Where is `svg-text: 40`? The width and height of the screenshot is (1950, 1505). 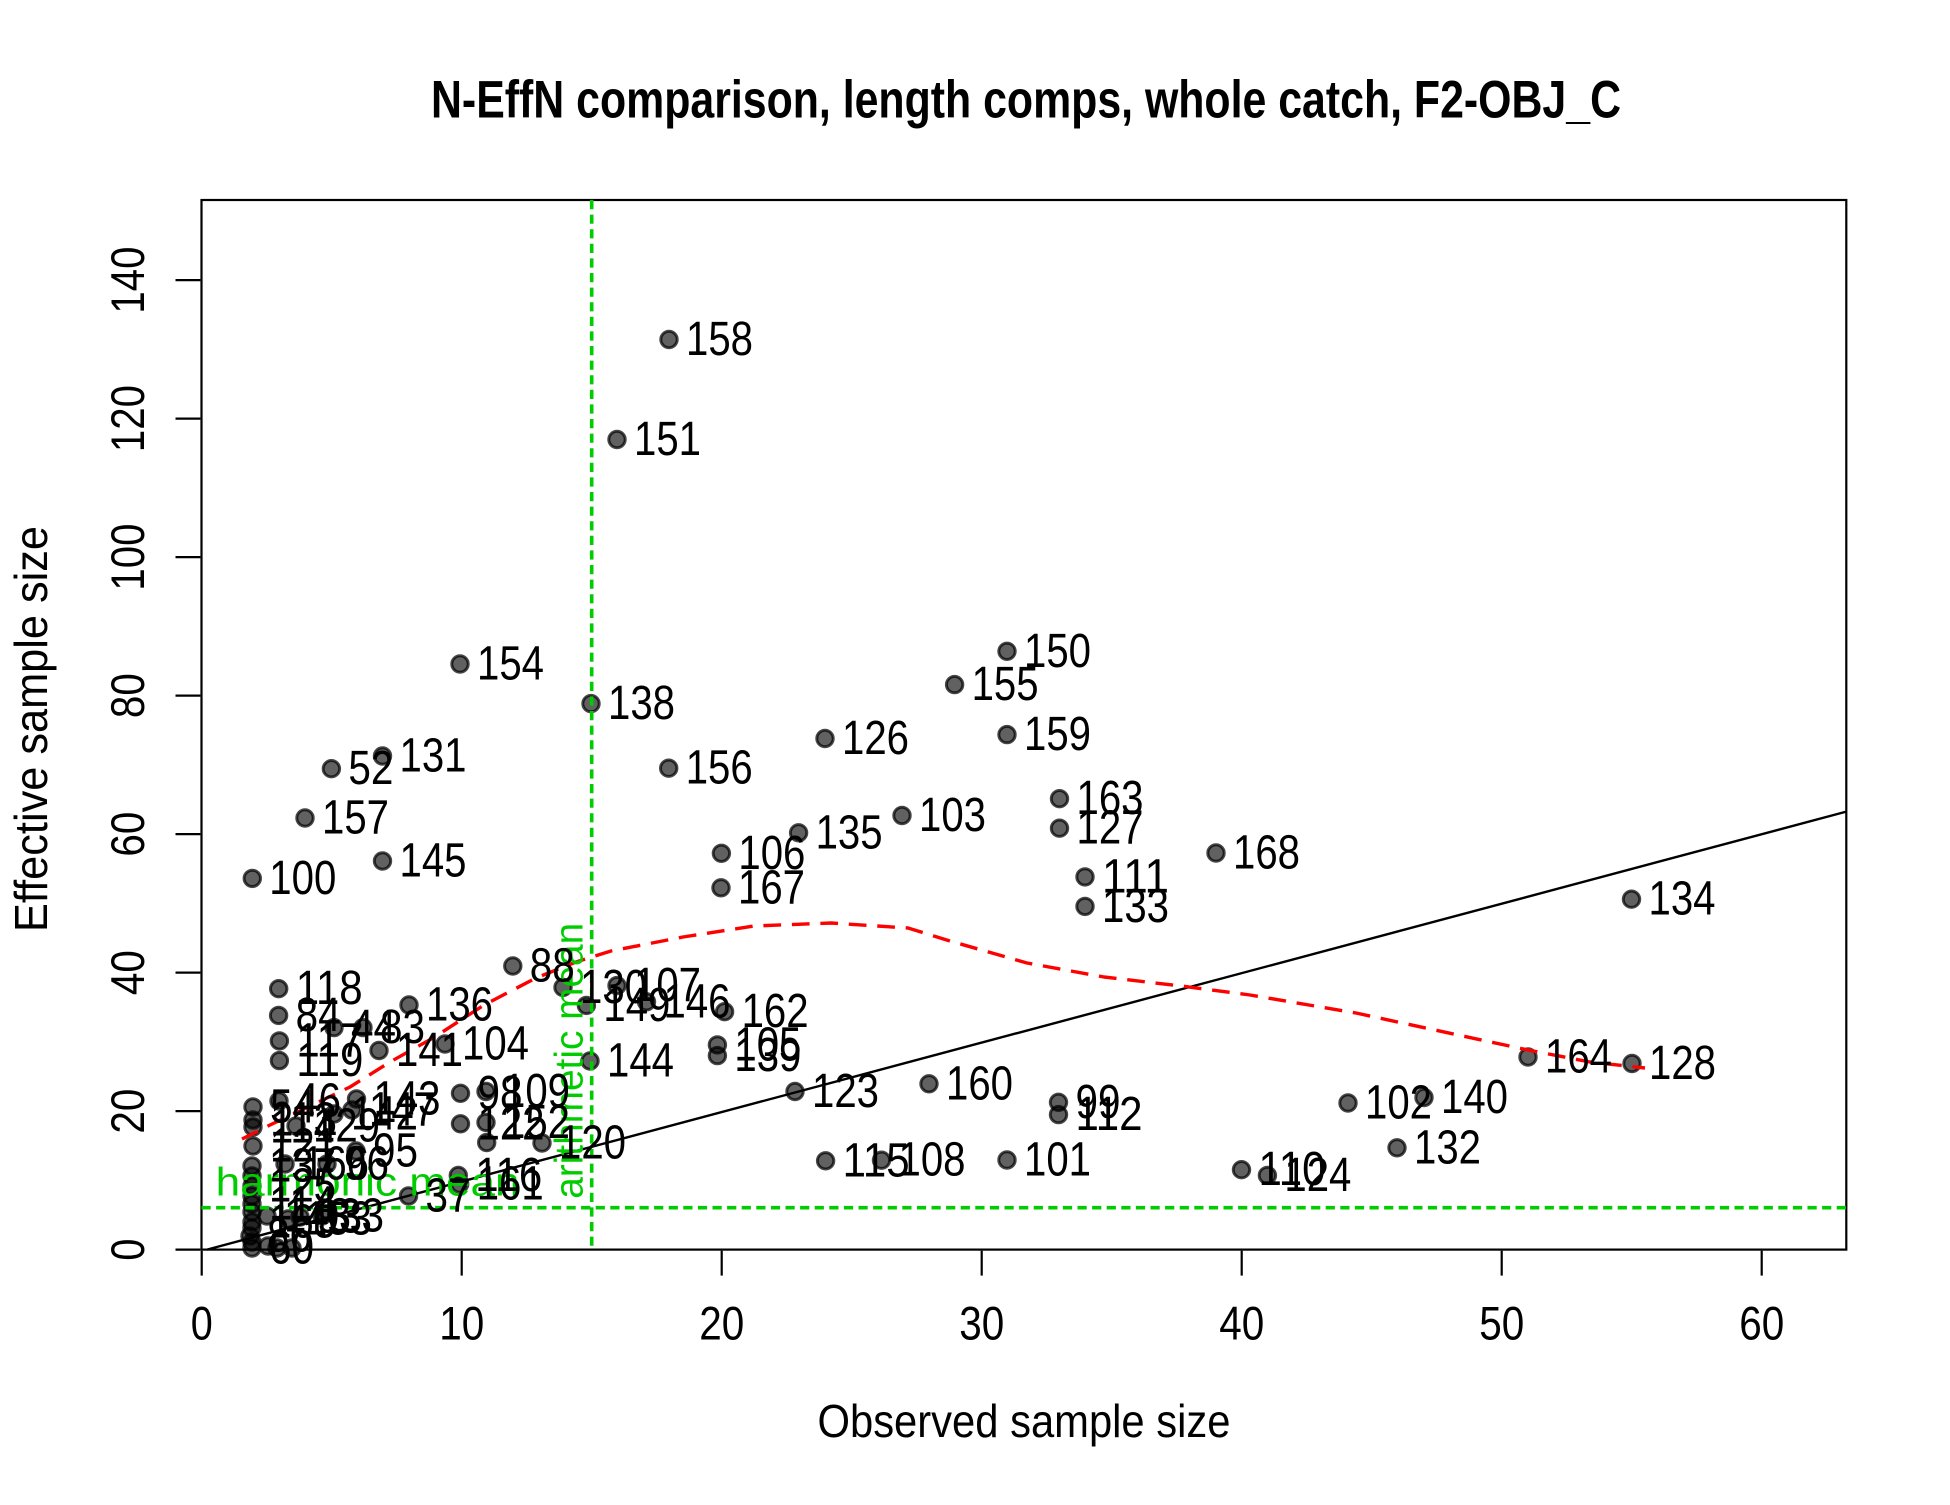
svg-text: 40 is located at coordinates (127, 972).